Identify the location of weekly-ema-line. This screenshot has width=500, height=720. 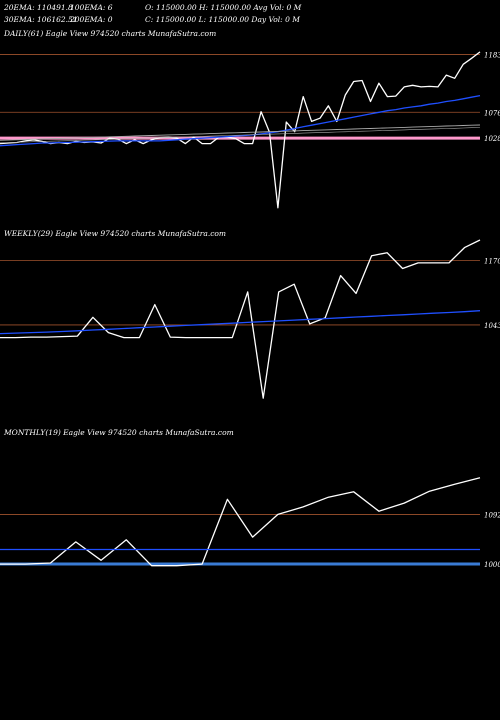
(240, 322).